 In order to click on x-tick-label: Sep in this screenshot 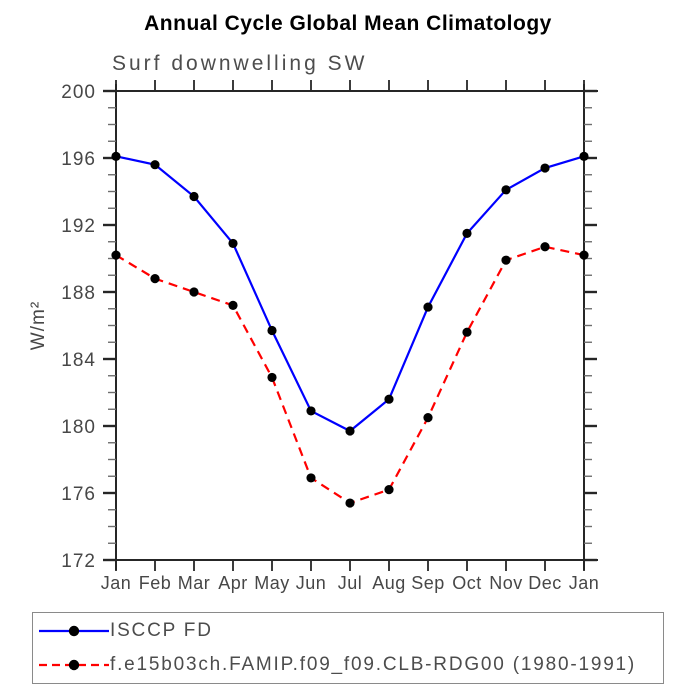, I will do `click(428, 583)`.